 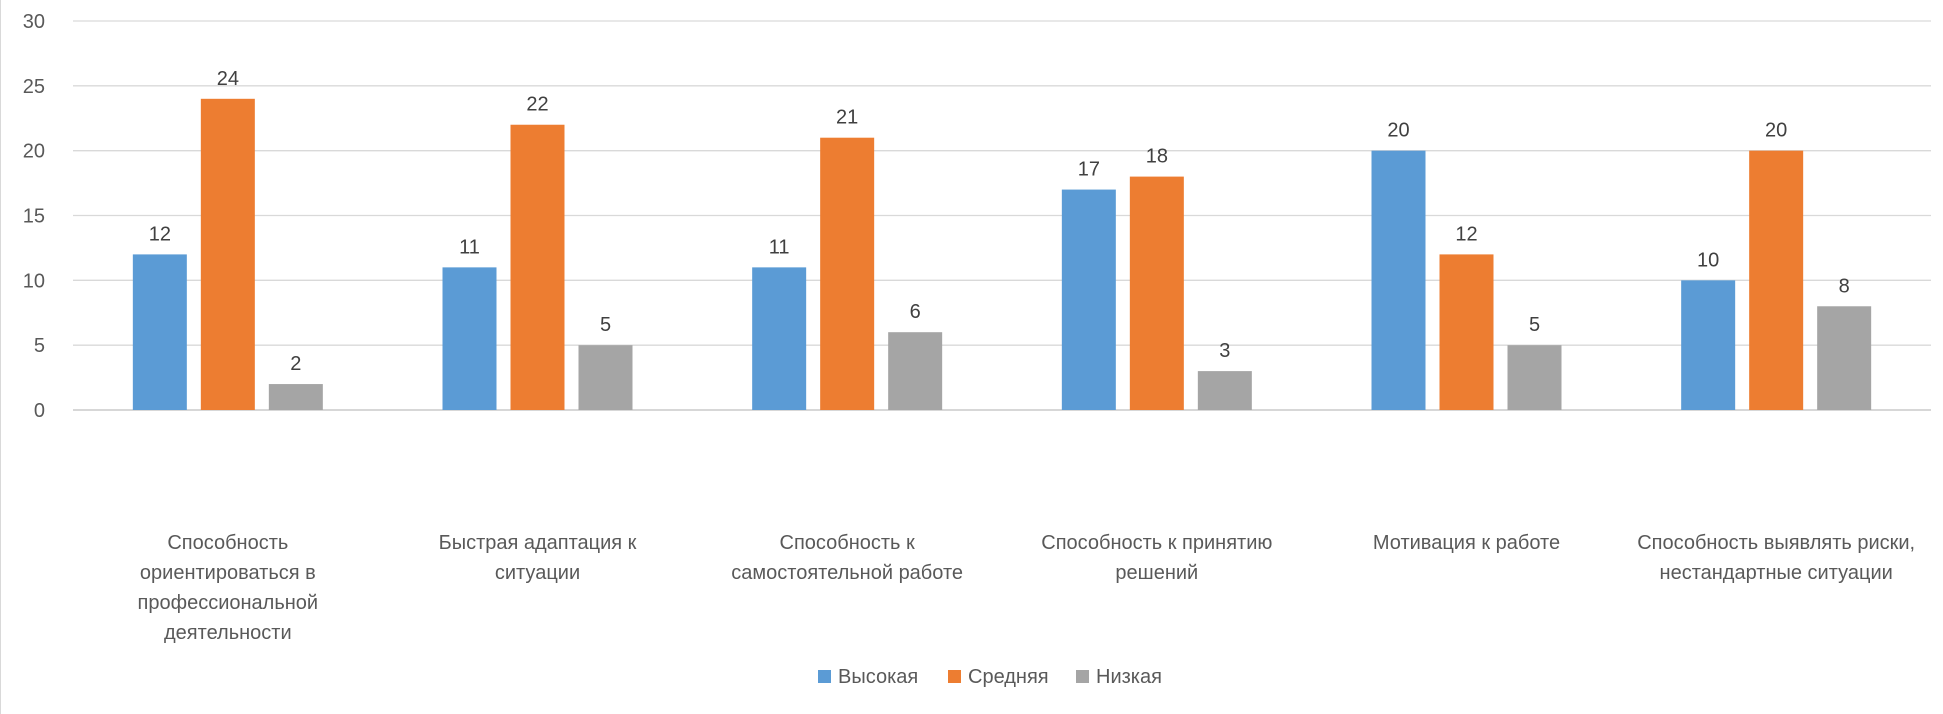 What do you see at coordinates (39, 346) in the screenshot?
I see `y-tick-label: 5` at bounding box center [39, 346].